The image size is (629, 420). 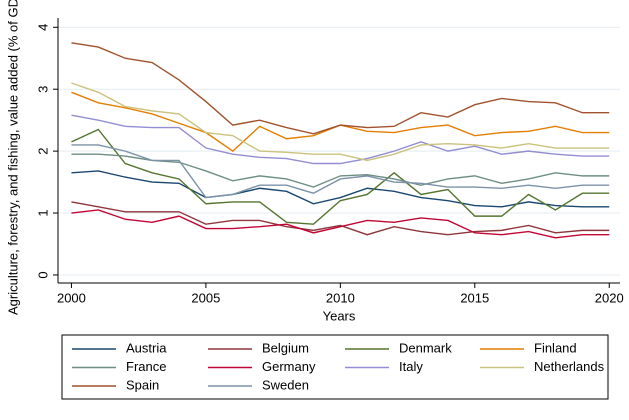 What do you see at coordinates (289, 366) in the screenshot?
I see `legend-label: Germany` at bounding box center [289, 366].